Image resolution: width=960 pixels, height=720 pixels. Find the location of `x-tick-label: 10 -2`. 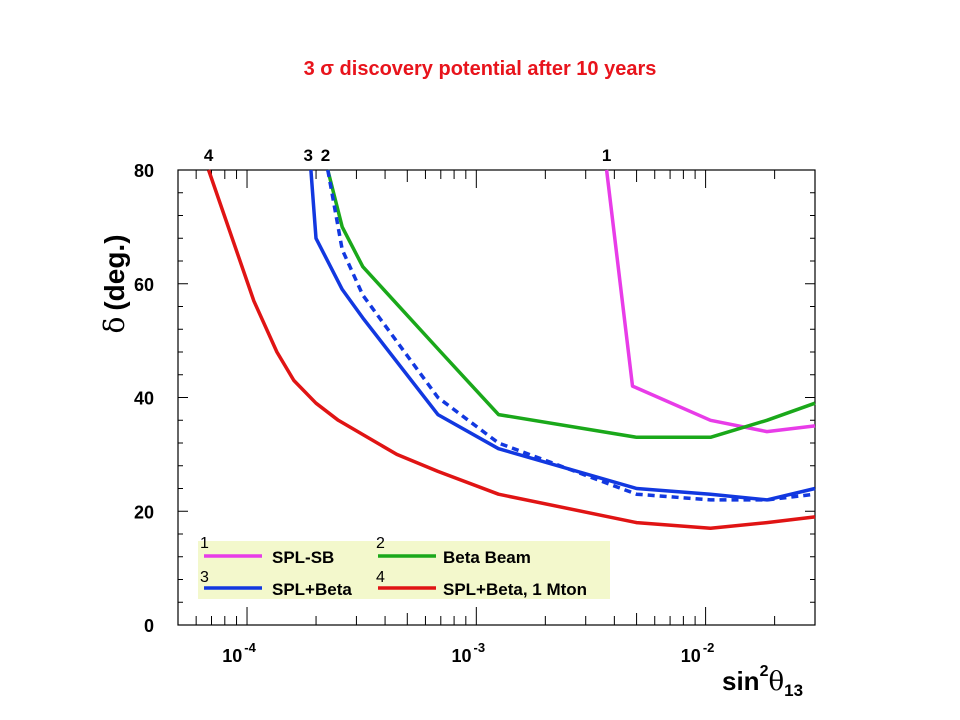

x-tick-label: 10 -2 is located at coordinates (698, 653).